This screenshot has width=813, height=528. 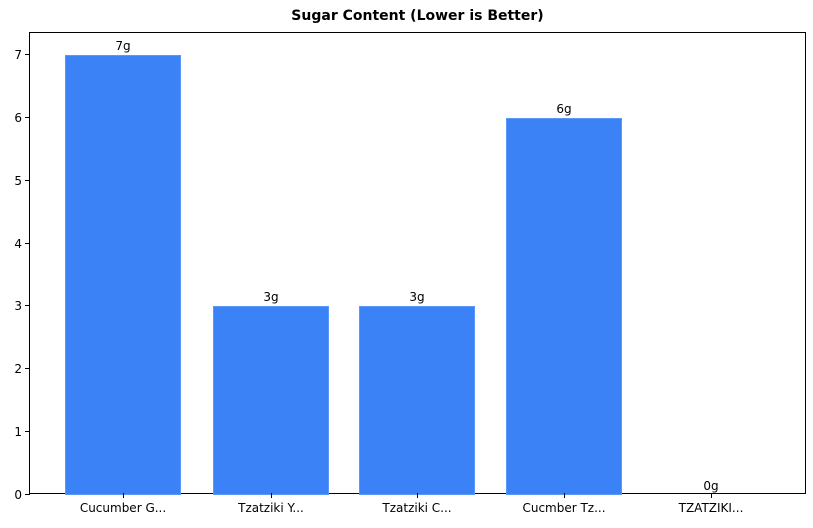 What do you see at coordinates (18, 117) in the screenshot?
I see `y-tick-label: 6` at bounding box center [18, 117].